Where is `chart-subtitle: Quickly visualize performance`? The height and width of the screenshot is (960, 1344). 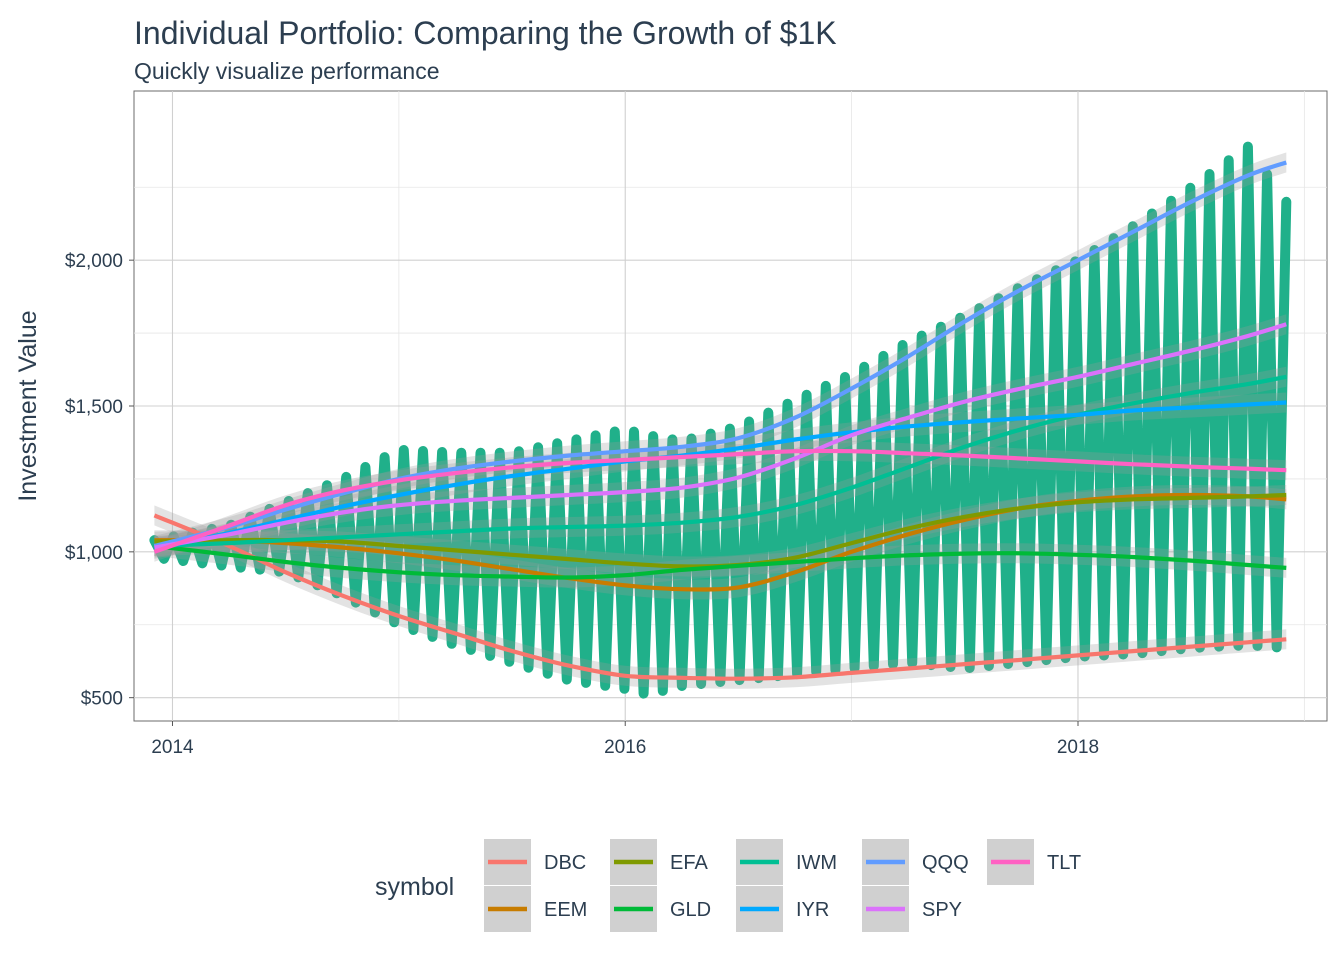
chart-subtitle: Quickly visualize performance is located at coordinates (287, 71).